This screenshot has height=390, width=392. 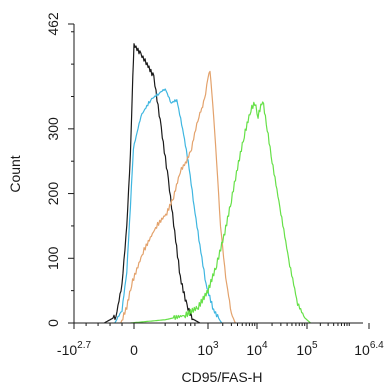 What do you see at coordinates (59, 169) in the screenshot?
I see `y-tick-group: 0 100 200 300 462` at bounding box center [59, 169].